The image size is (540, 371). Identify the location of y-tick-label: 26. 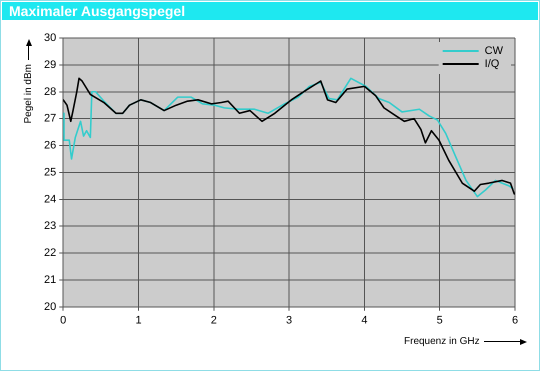
(50, 146).